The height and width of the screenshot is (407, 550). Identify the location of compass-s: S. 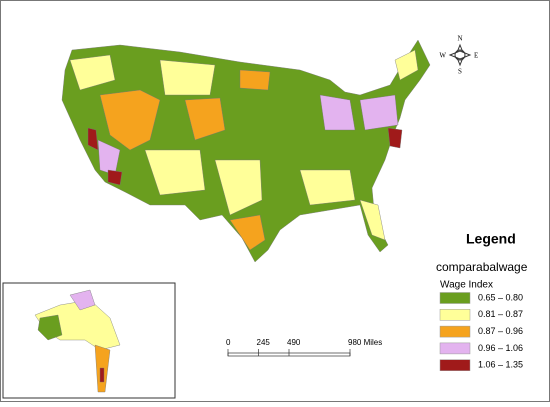
(460, 72).